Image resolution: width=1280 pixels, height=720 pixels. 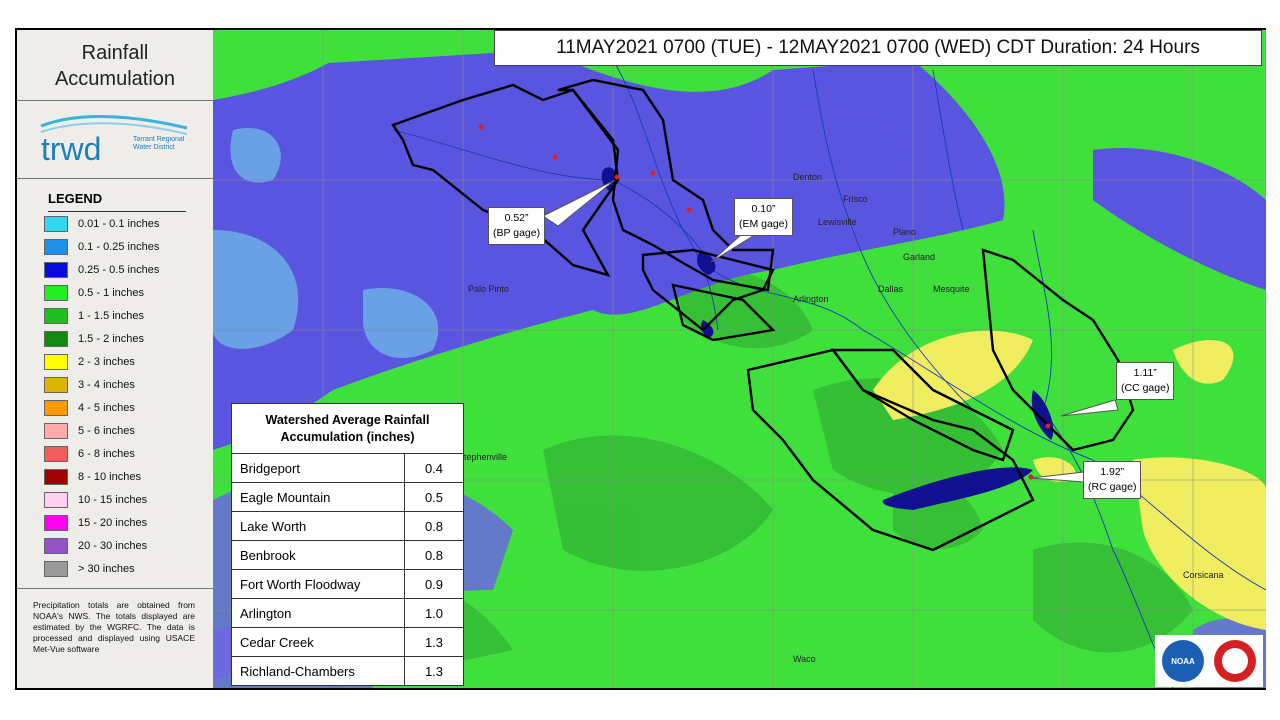 I want to click on legend-title: LEGEND, so click(x=75, y=198).